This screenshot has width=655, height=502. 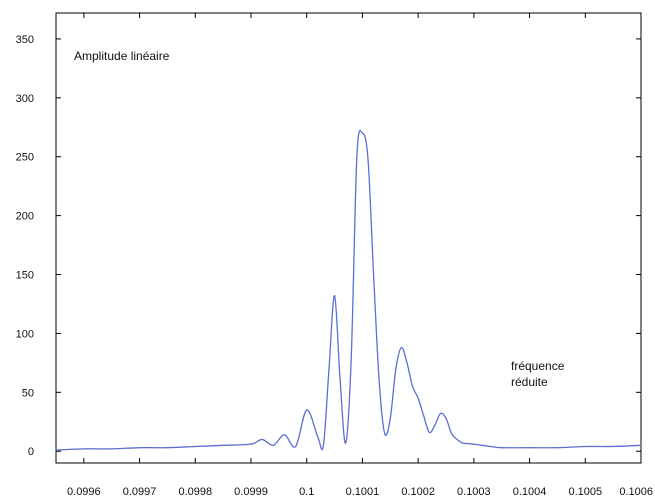 What do you see at coordinates (636, 492) in the screenshot?
I see `x-tick-label: 0.1006` at bounding box center [636, 492].